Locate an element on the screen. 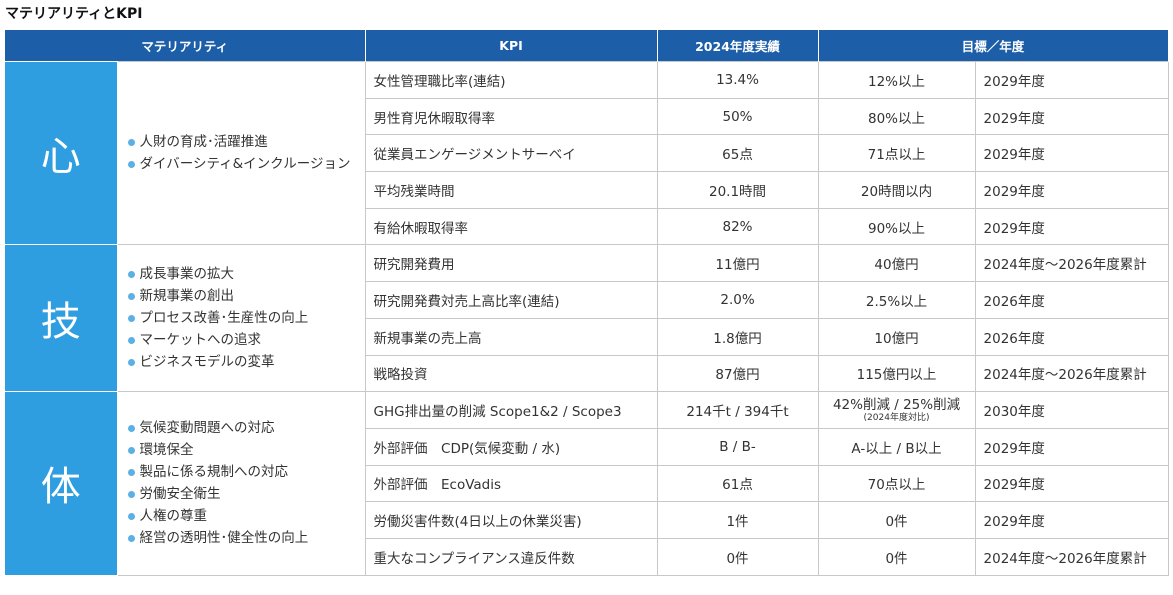 This screenshot has height=595, width=1173. kpi-name: GHG排出量の削減 Scope1&2 / Scope3 is located at coordinates (511, 410).